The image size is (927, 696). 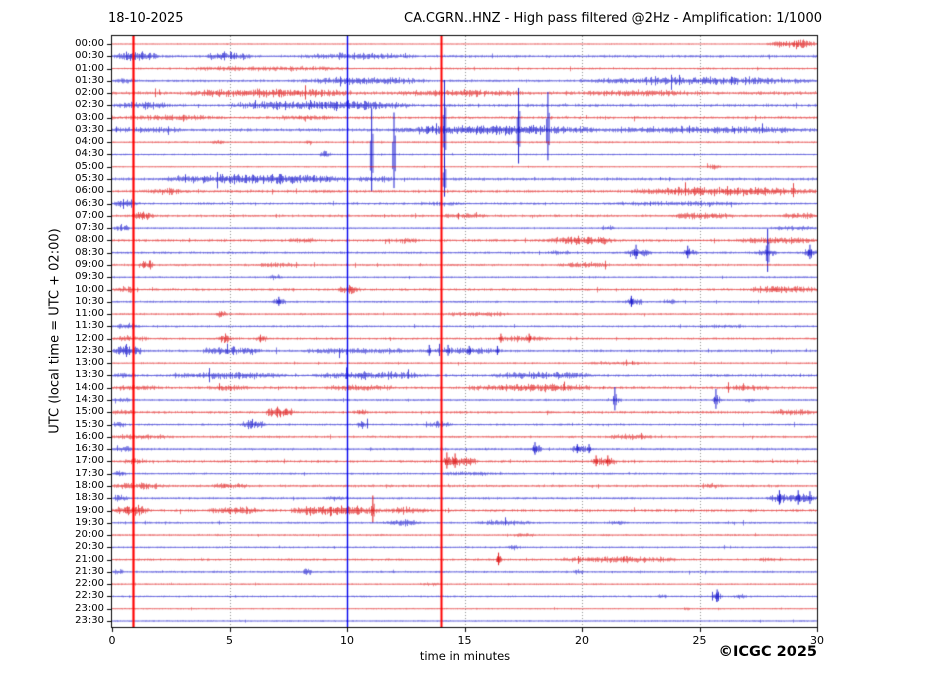 I want to click on y-tick-label: 16:00, so click(x=89, y=436).